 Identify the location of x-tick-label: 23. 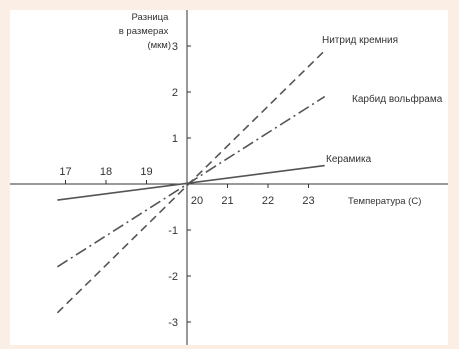
(308, 201).